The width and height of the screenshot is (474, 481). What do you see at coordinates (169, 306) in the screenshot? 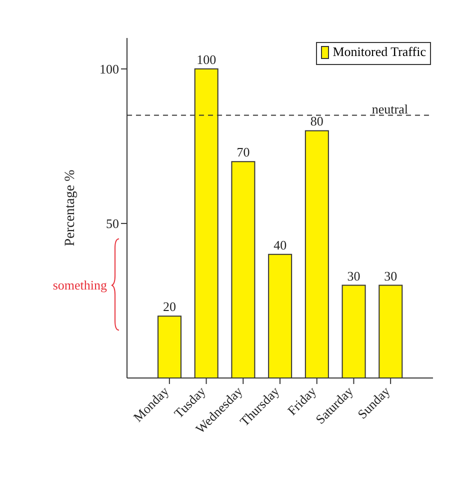
I see `data-label: 20` at bounding box center [169, 306].